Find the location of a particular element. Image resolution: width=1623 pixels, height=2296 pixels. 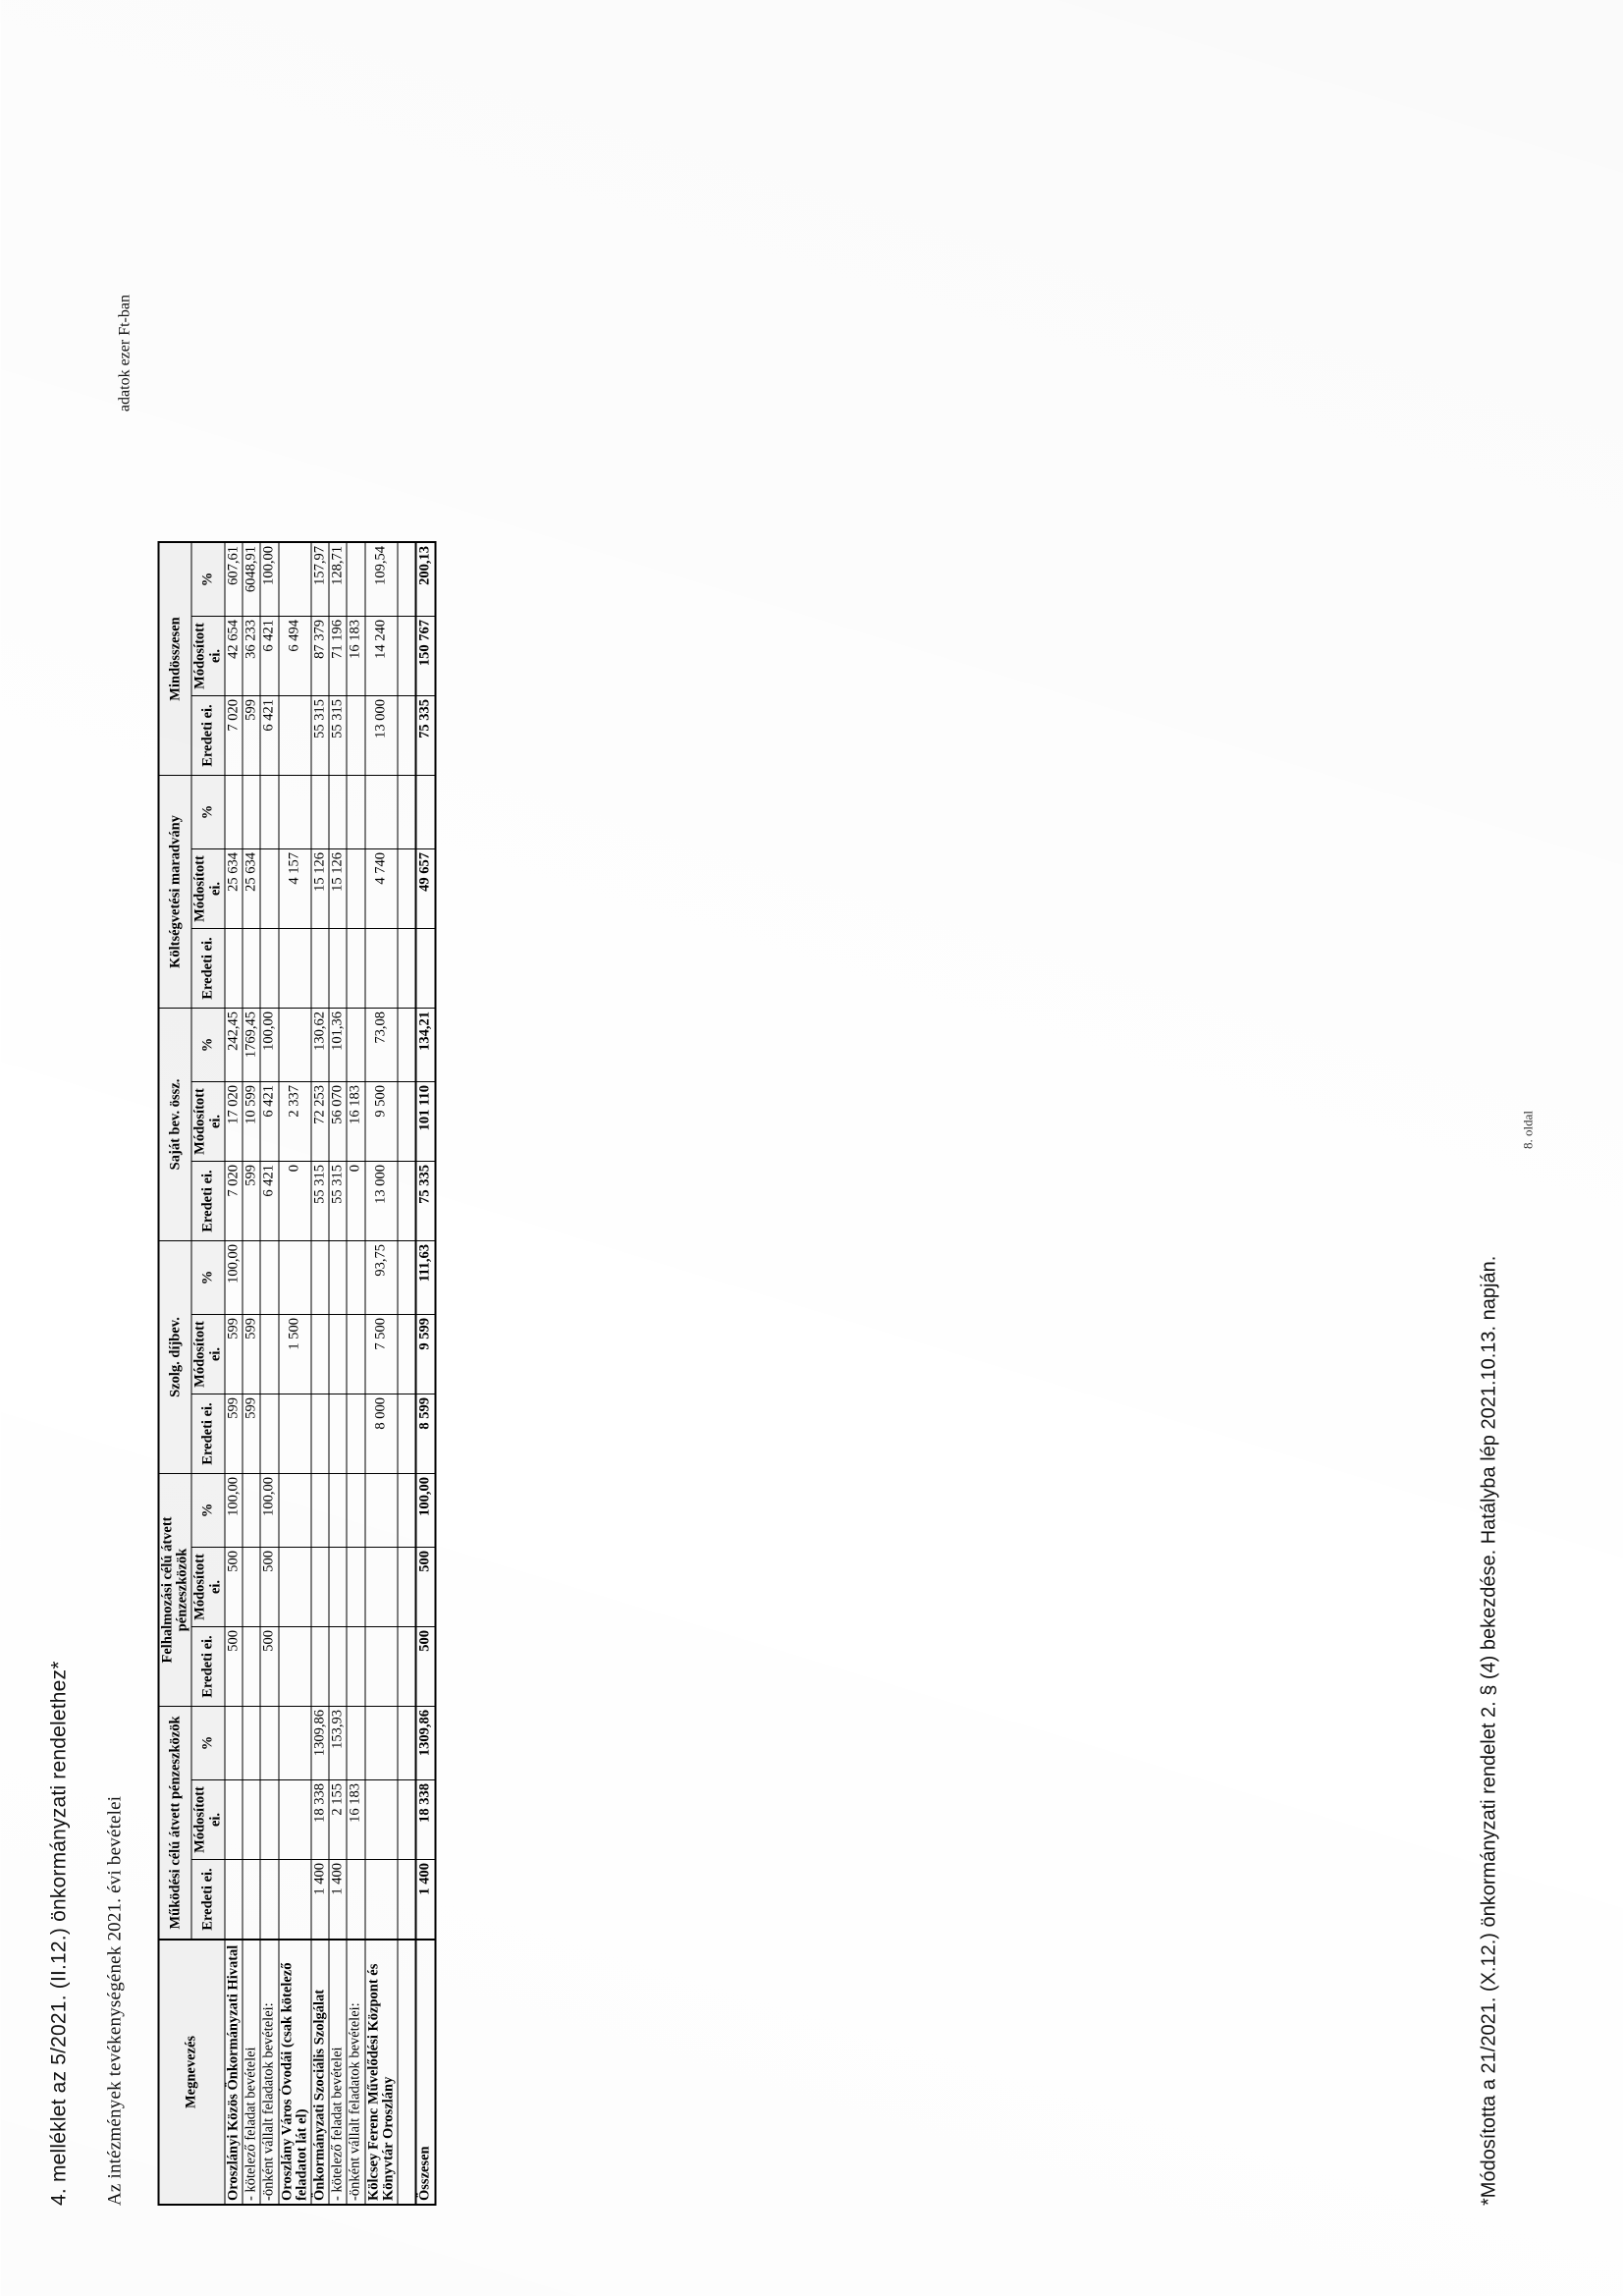

table-cell: 4 157 is located at coordinates (294, 888).